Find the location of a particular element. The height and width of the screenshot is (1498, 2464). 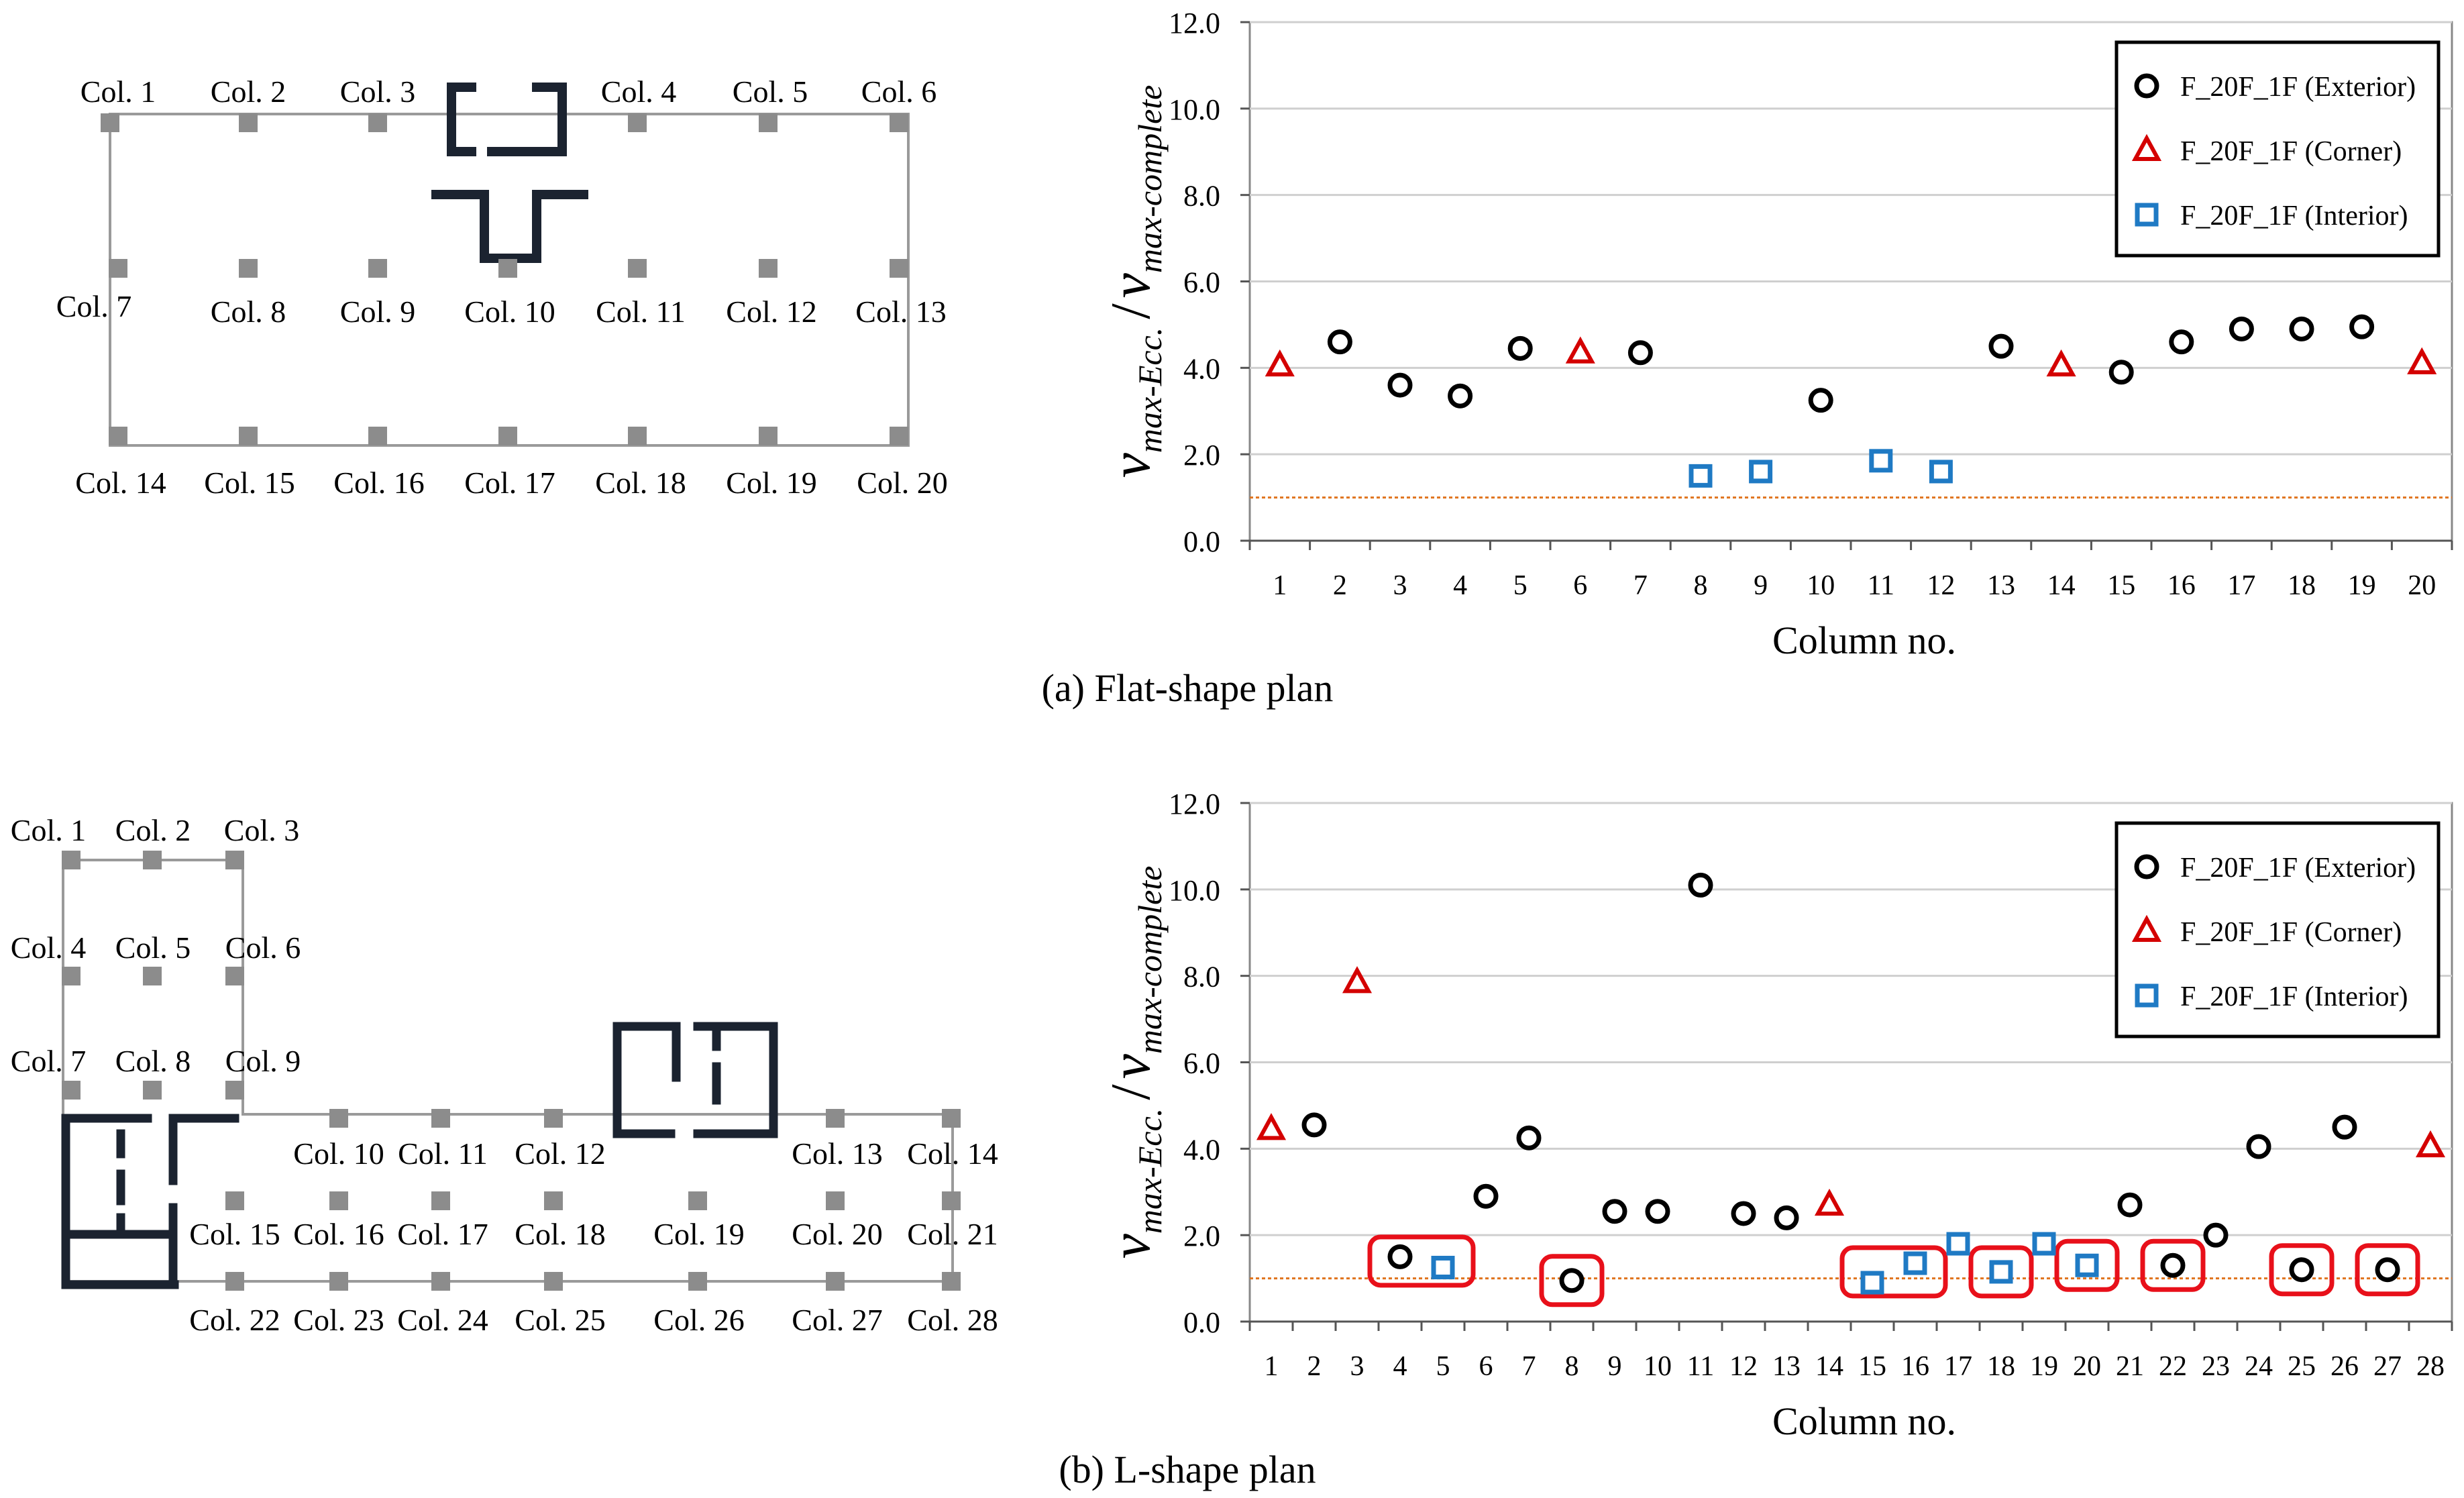

chart-a-y-tick-label: 0.0 is located at coordinates (1202, 541).